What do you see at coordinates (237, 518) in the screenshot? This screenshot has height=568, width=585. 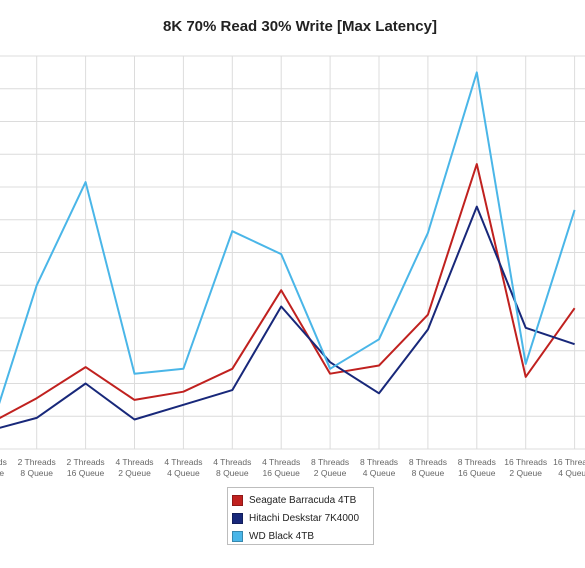 I see `legend-swatch-hitachi` at bounding box center [237, 518].